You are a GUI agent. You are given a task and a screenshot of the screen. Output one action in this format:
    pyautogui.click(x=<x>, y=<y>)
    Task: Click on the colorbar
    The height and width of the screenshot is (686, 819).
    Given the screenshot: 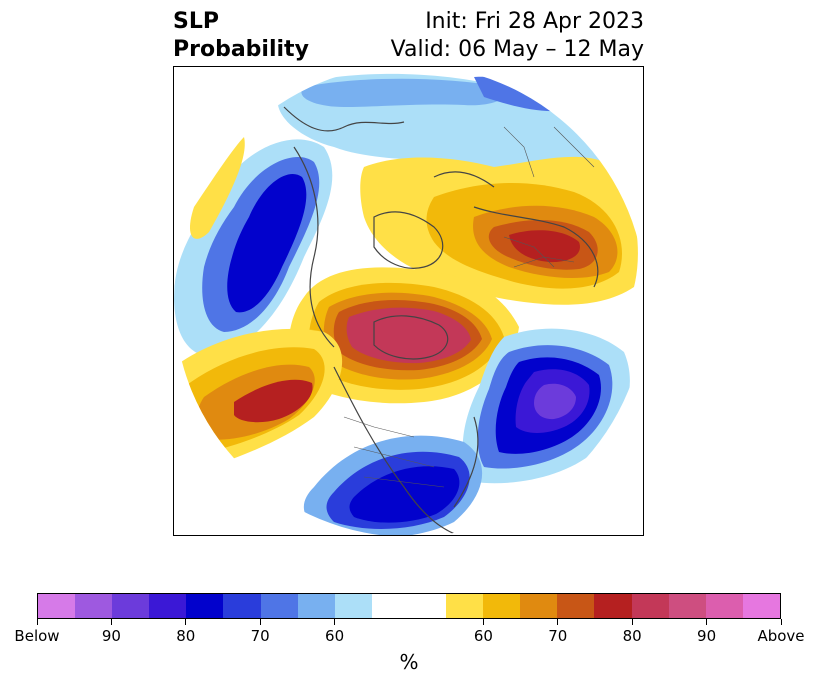 What is the action you would take?
    pyautogui.click(x=409, y=606)
    